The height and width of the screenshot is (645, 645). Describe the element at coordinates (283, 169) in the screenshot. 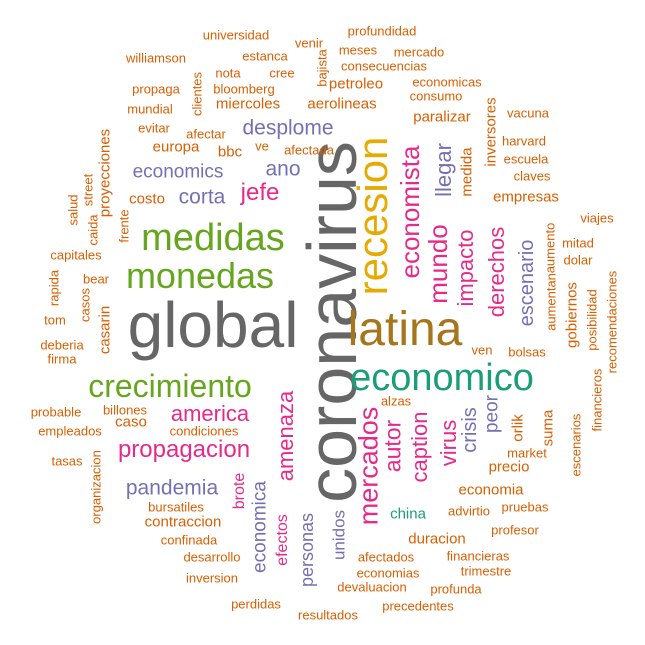

I see `word-ano: ano` at that location.